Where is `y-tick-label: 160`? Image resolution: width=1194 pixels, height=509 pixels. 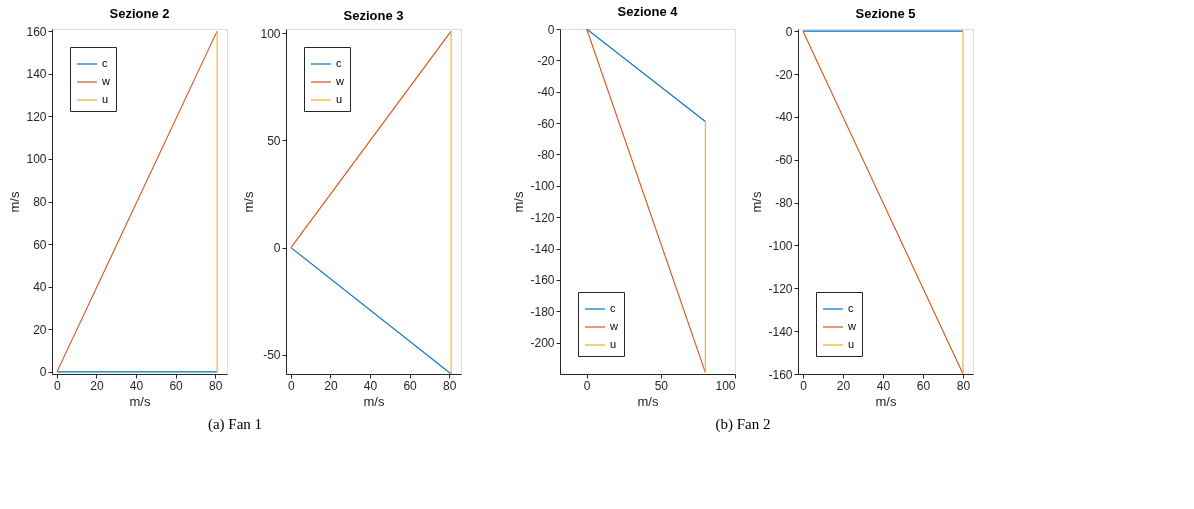 y-tick-label: 160 is located at coordinates (36, 31).